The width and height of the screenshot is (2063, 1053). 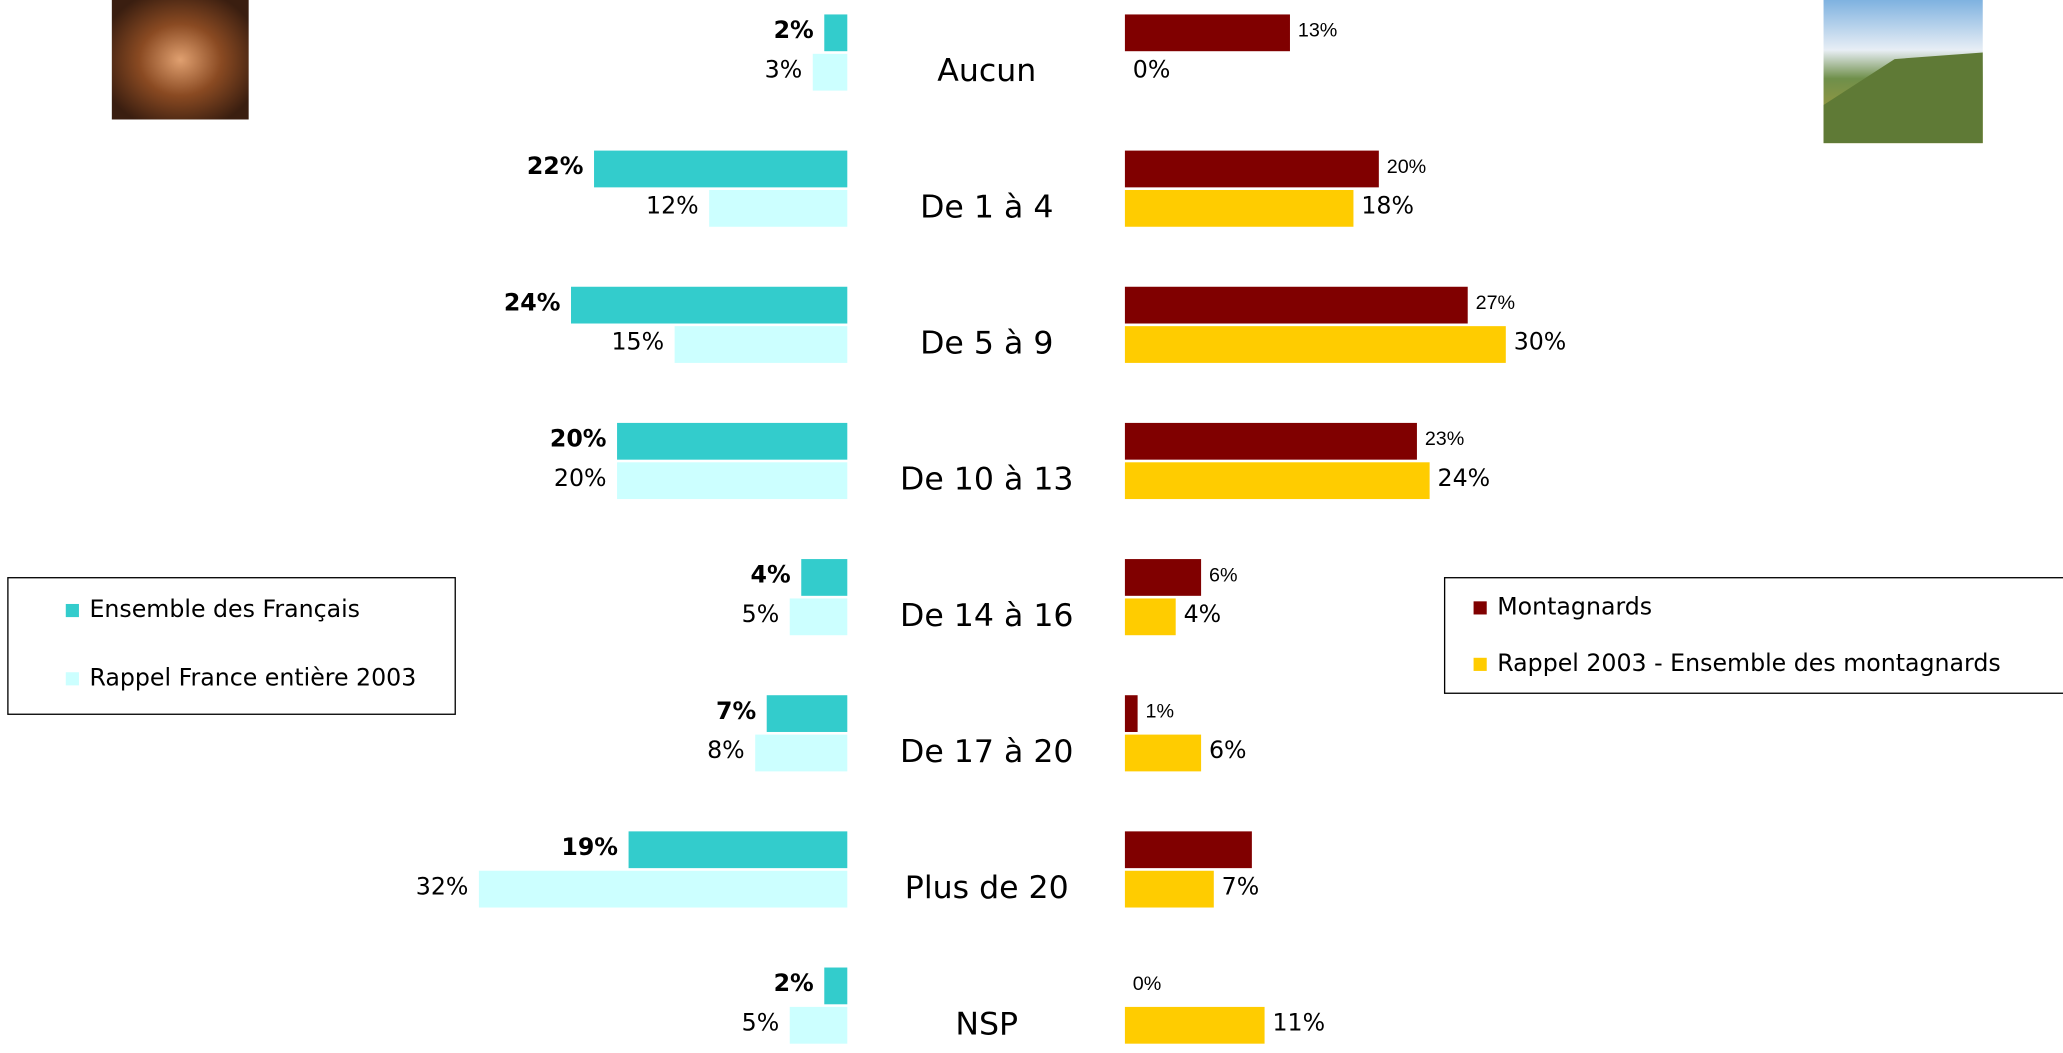 I want to click on value-label: 18%, so click(x=1387, y=206).